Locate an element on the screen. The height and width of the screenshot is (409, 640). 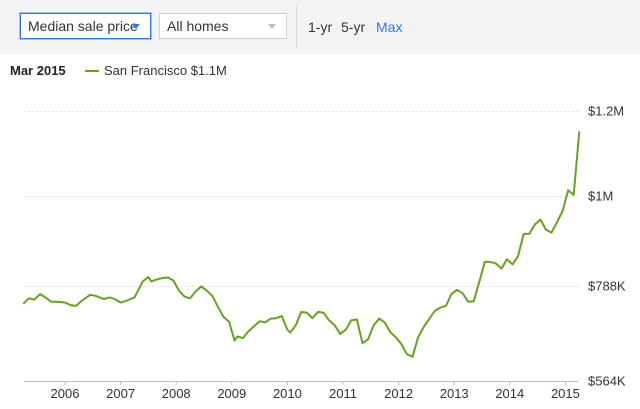
y-tick-label: $1M is located at coordinates (600, 196).